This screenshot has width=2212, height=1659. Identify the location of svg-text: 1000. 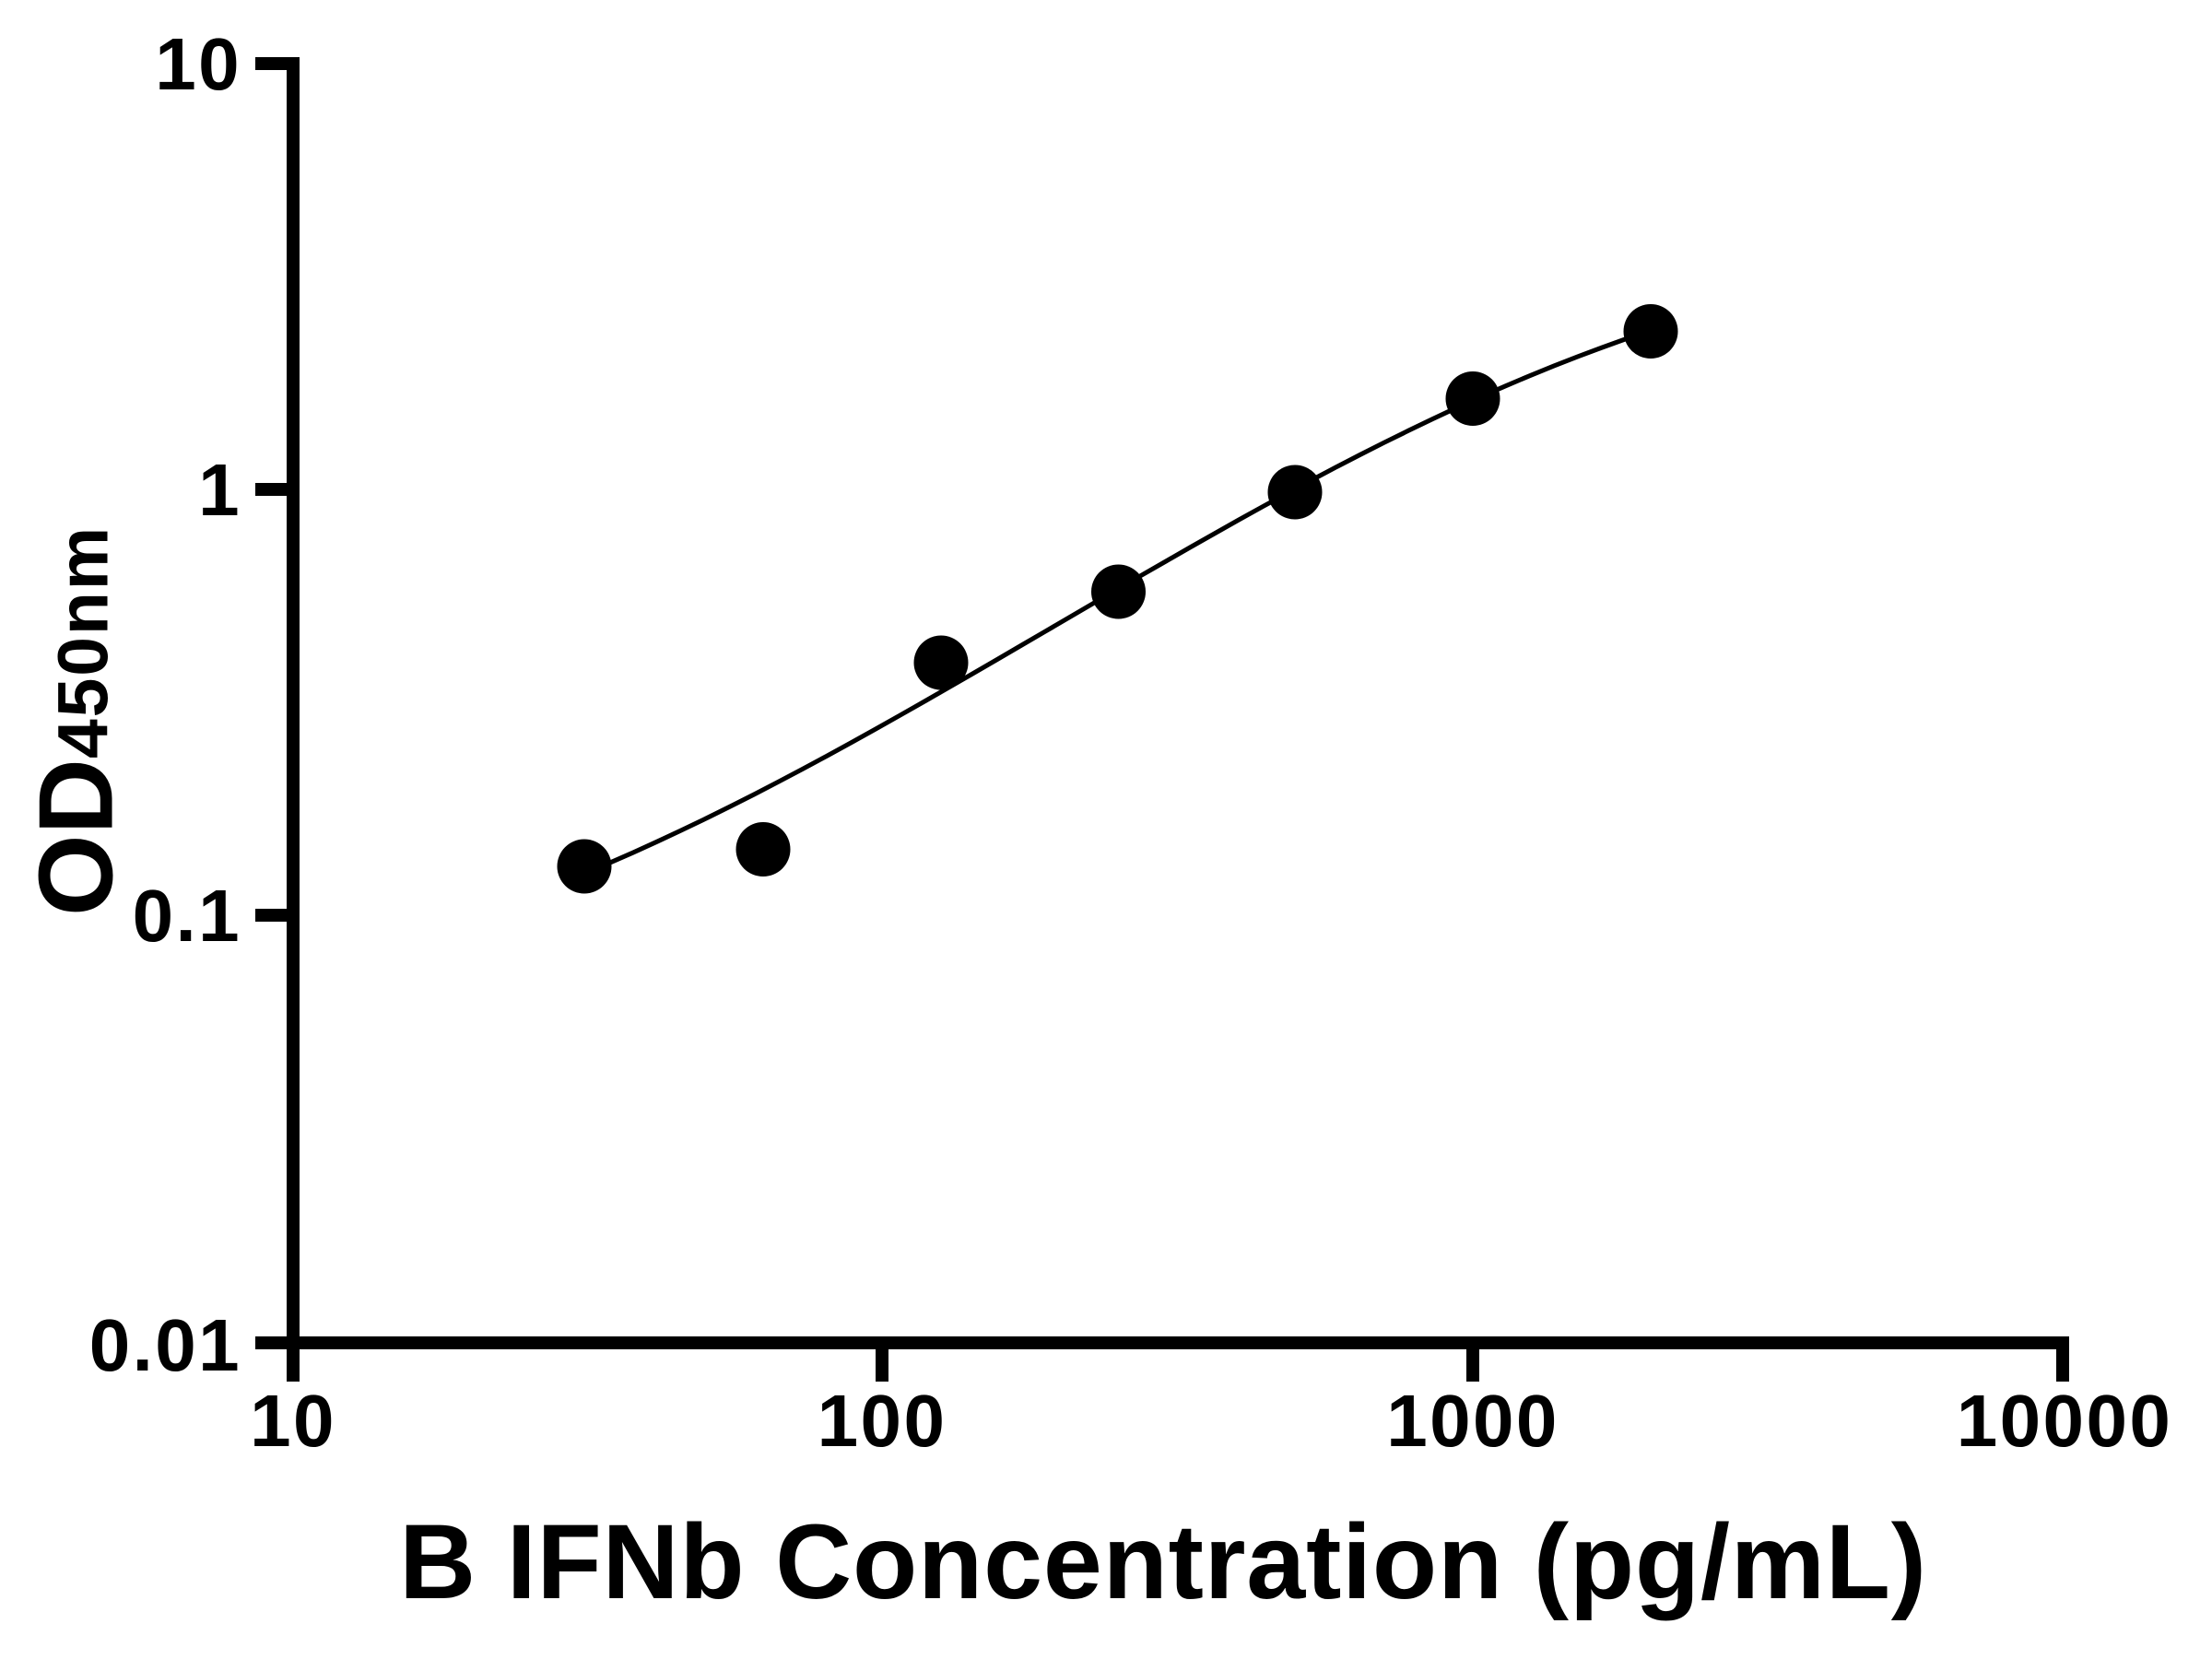
(1472, 1421).